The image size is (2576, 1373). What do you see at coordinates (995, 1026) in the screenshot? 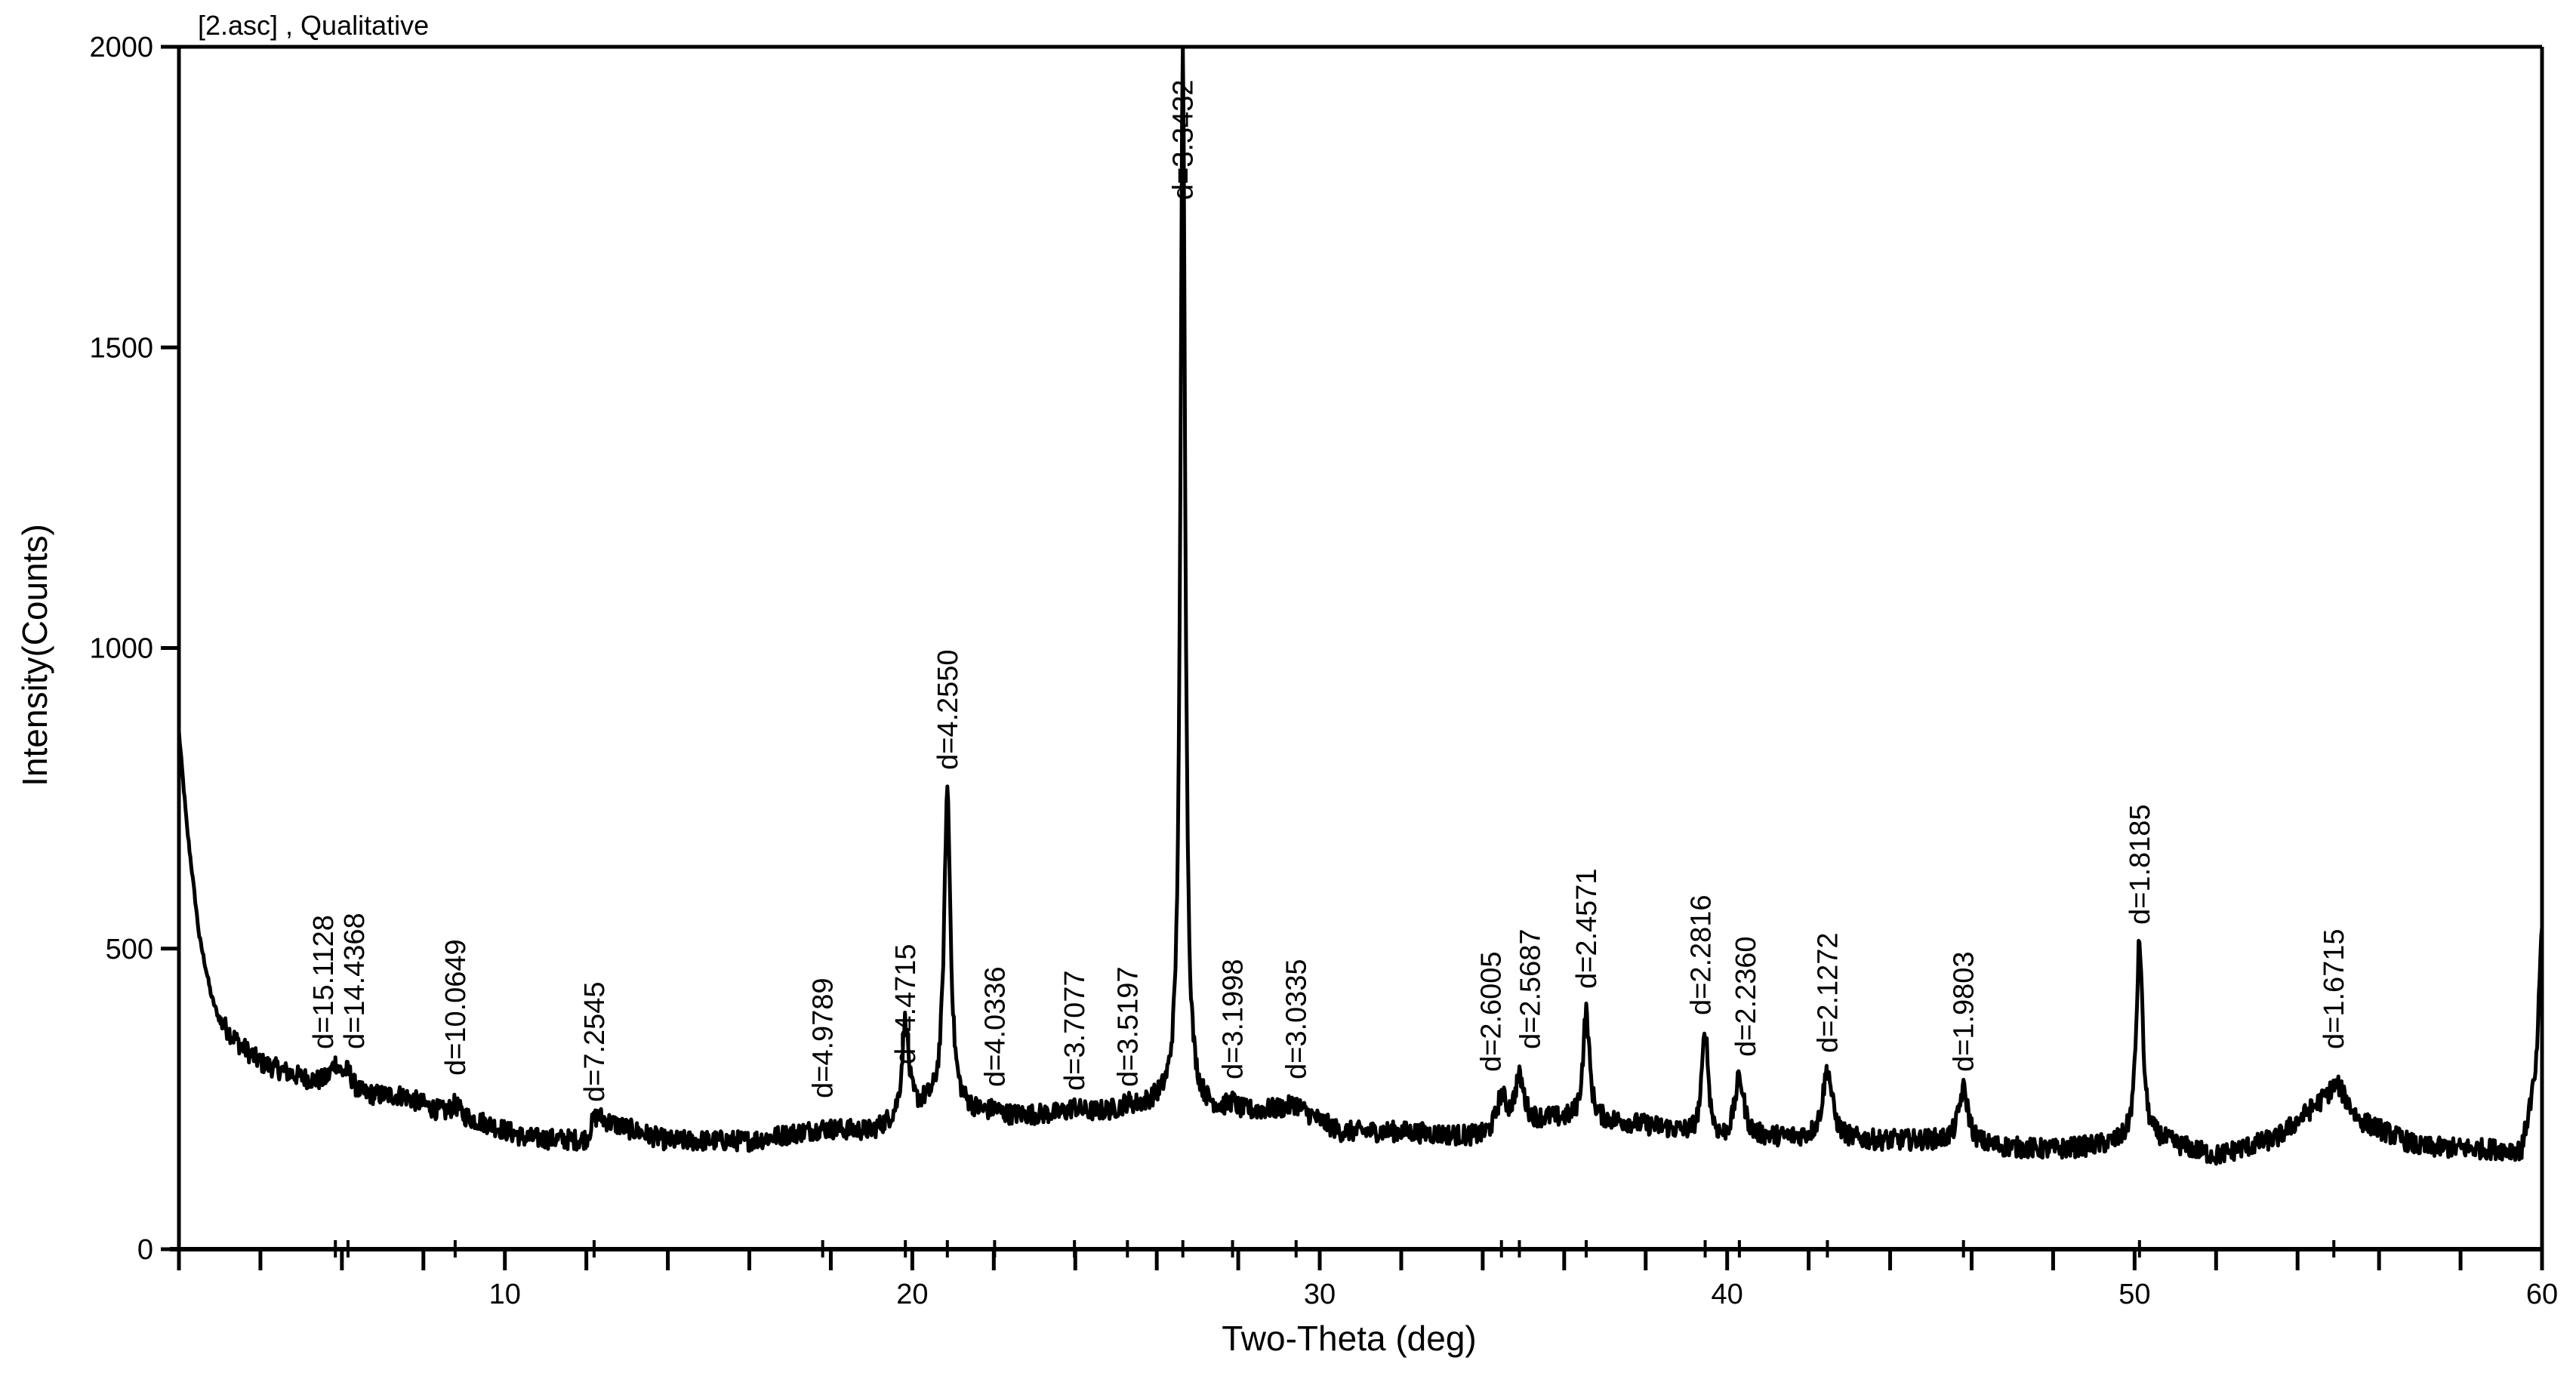
I see `peak-label: d=4.0336` at bounding box center [995, 1026].